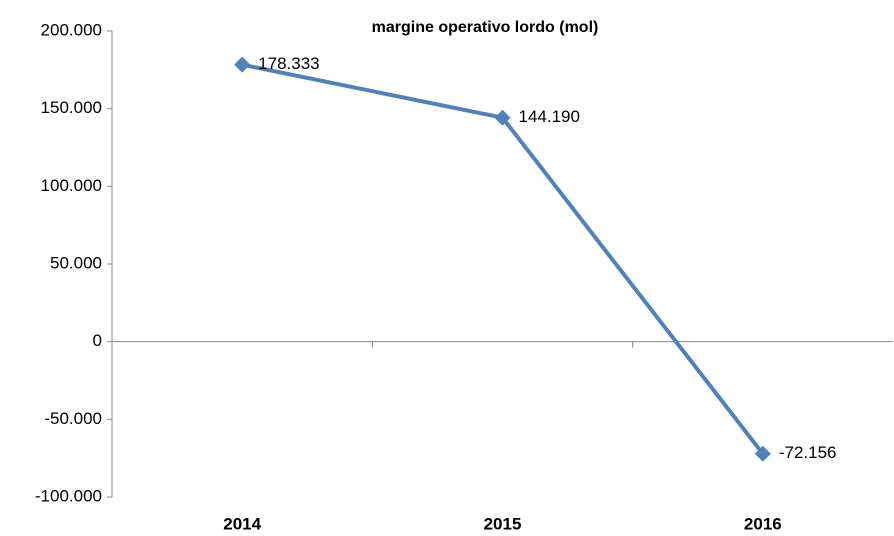 The height and width of the screenshot is (536, 894). Describe the element at coordinates (763, 523) in the screenshot. I see `x-tick-label: 2016` at that location.